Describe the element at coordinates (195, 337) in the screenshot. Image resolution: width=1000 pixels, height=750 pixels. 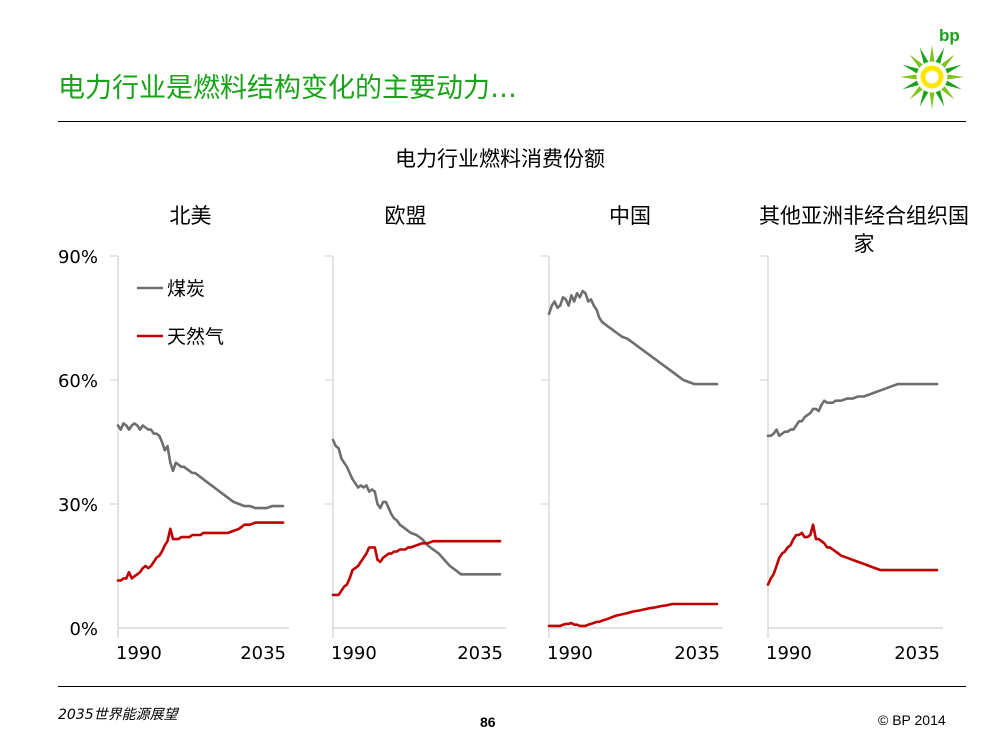
I see `legend-label: 天然气` at that location.